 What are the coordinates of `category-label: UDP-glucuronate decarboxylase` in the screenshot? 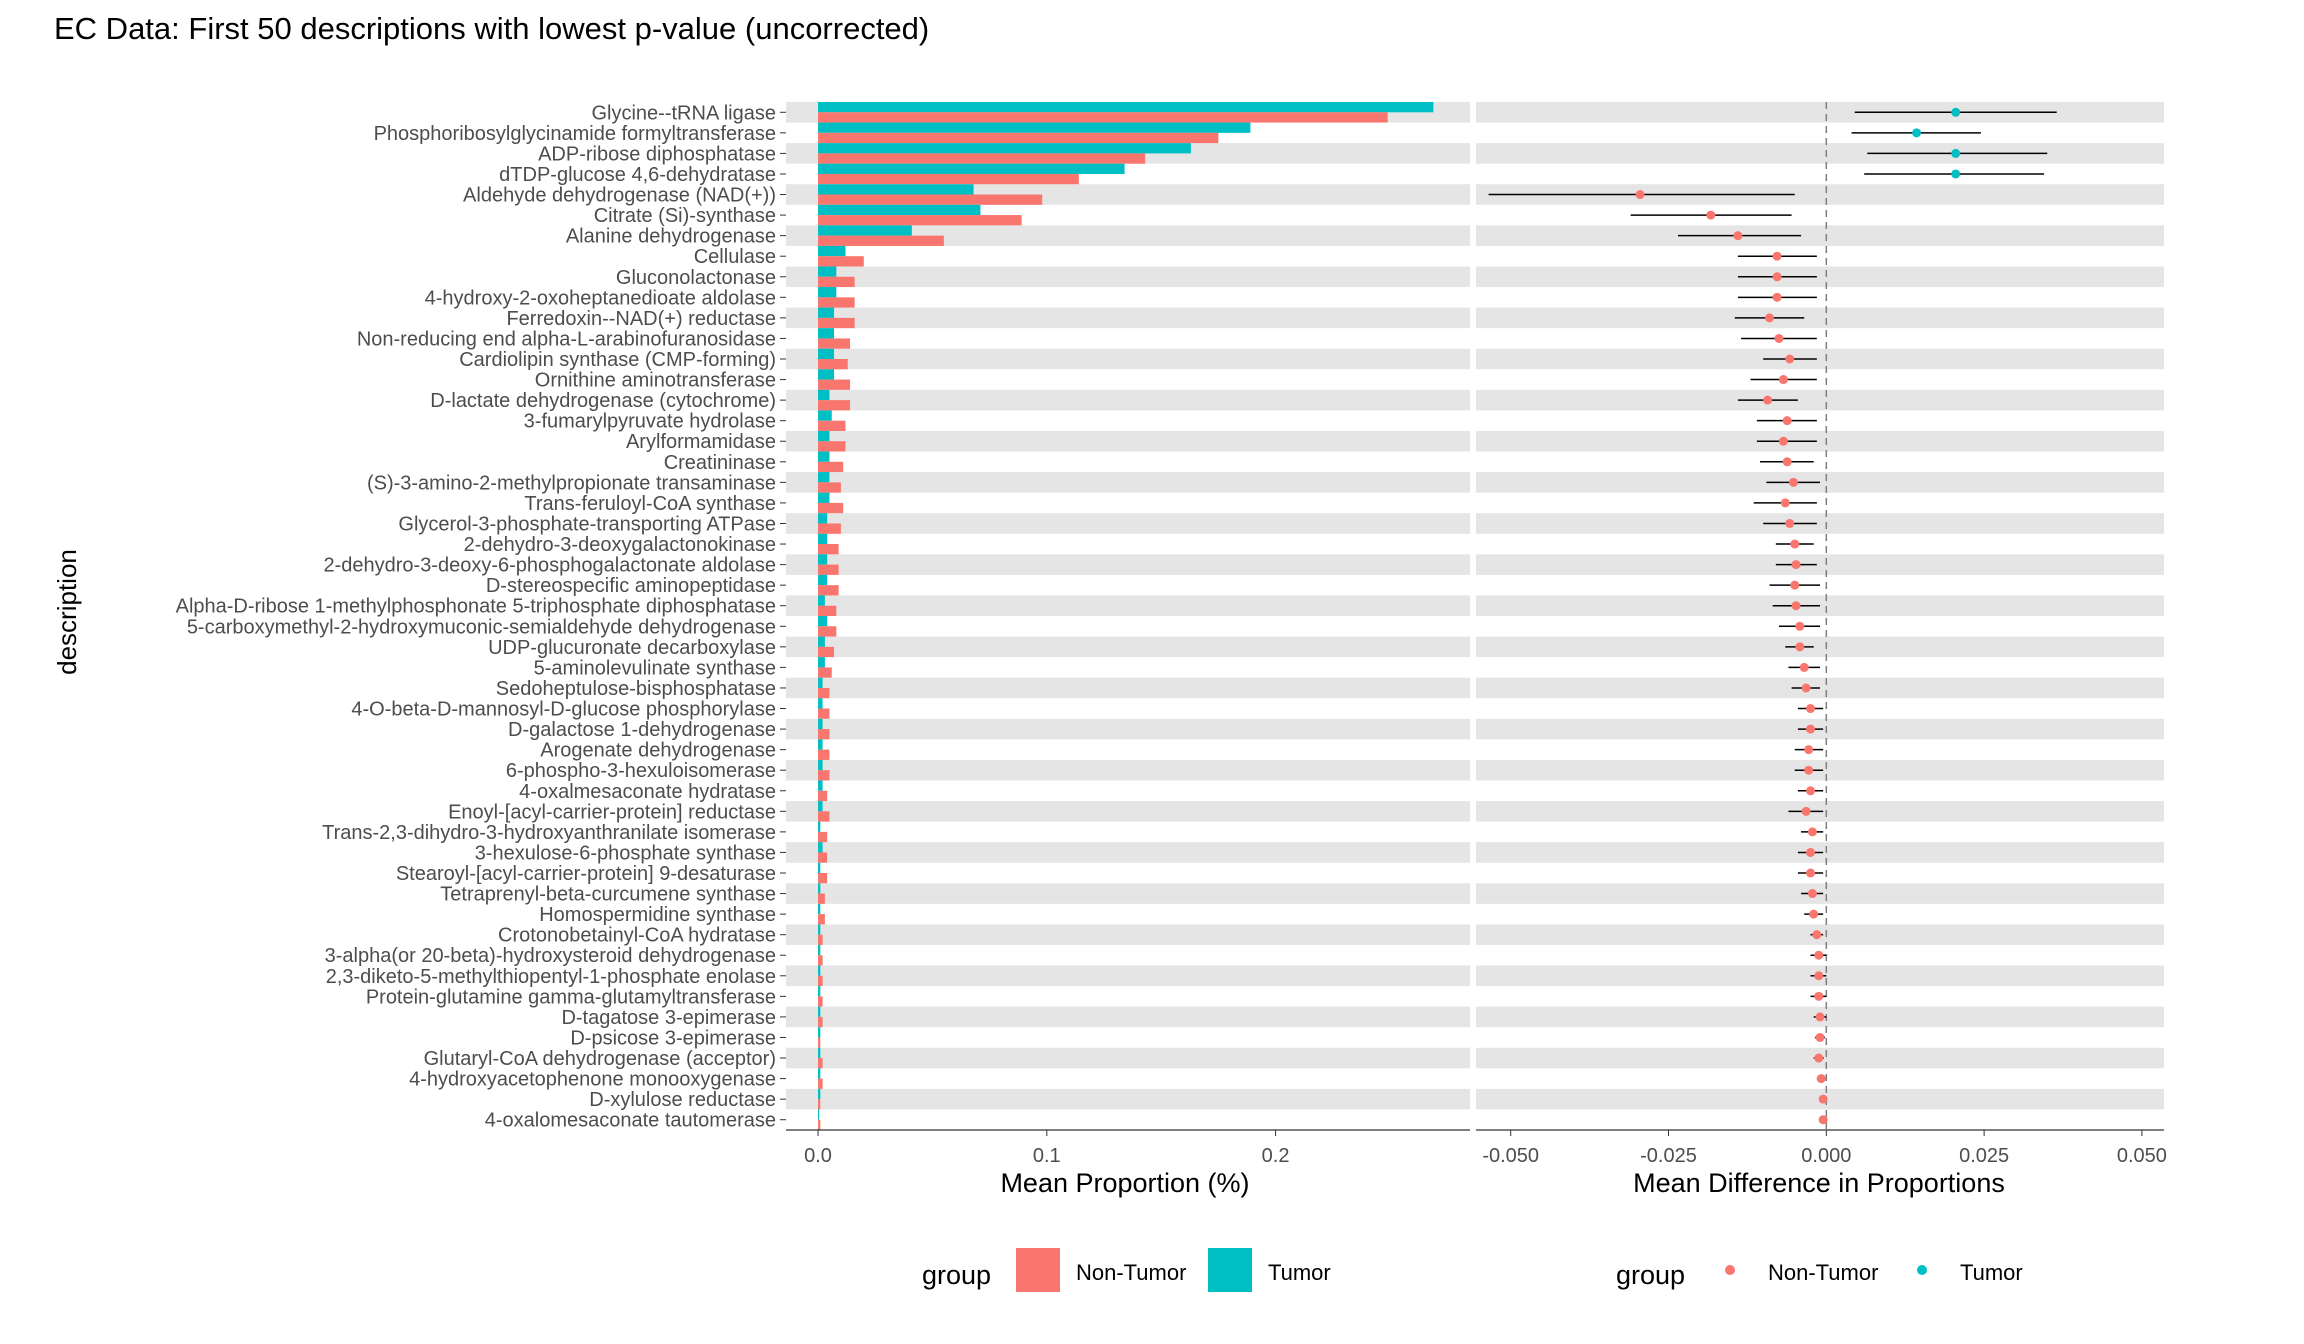 It's located at (632, 648).